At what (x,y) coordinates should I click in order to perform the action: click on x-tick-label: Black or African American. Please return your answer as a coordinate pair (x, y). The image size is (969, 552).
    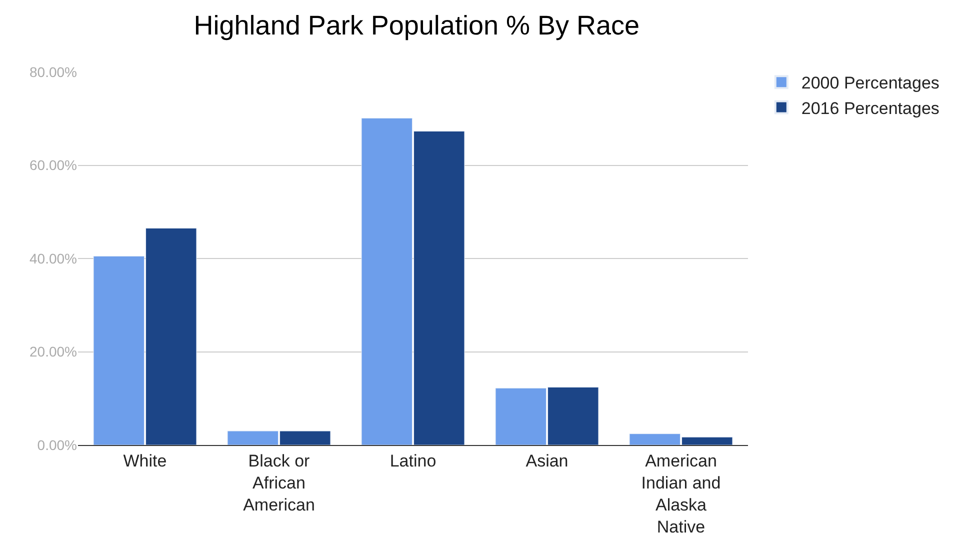
    Looking at the image, I should click on (279, 483).